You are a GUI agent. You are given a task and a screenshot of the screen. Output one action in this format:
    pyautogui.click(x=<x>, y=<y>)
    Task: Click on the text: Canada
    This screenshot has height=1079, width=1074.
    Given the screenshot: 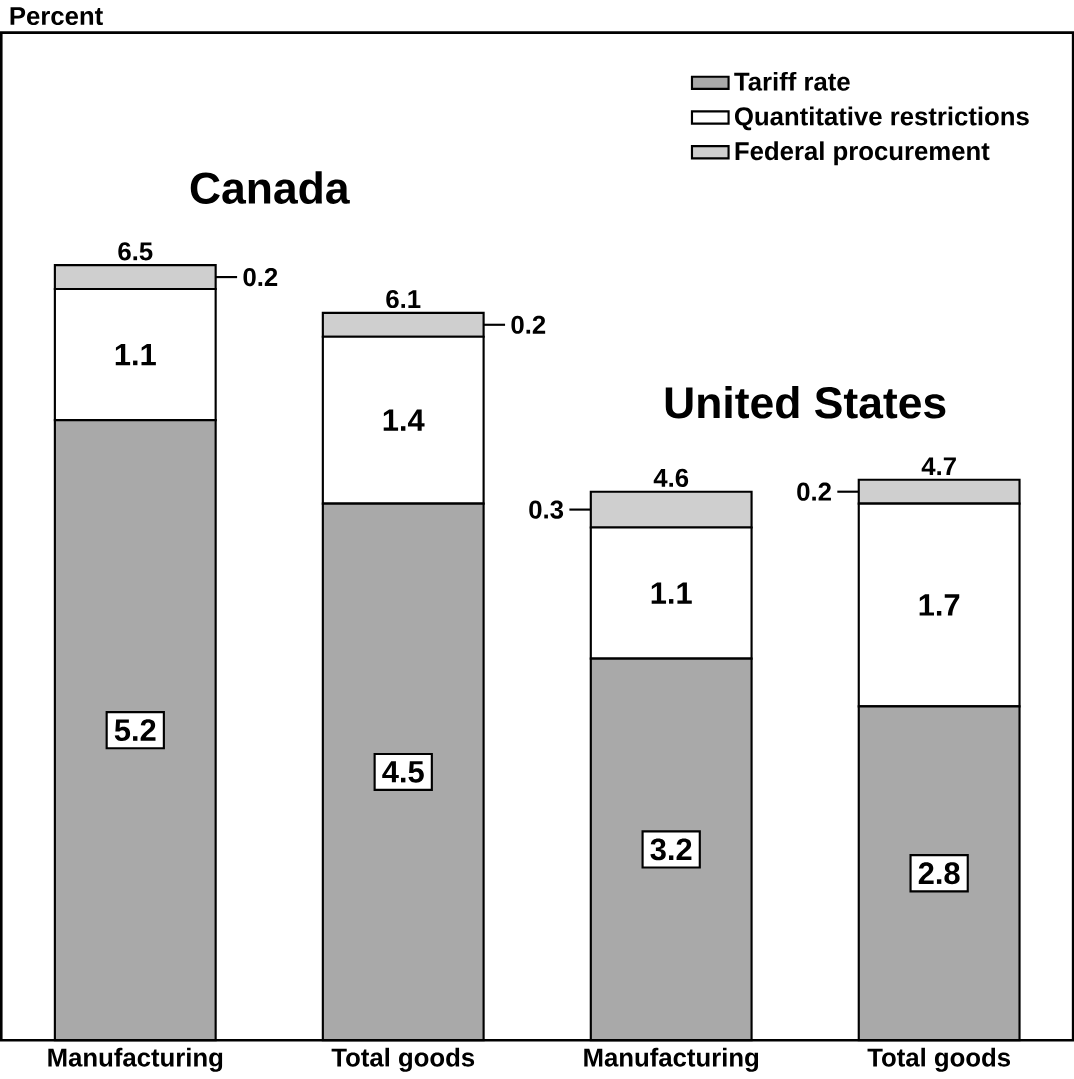 What is the action you would take?
    pyautogui.click(x=270, y=187)
    